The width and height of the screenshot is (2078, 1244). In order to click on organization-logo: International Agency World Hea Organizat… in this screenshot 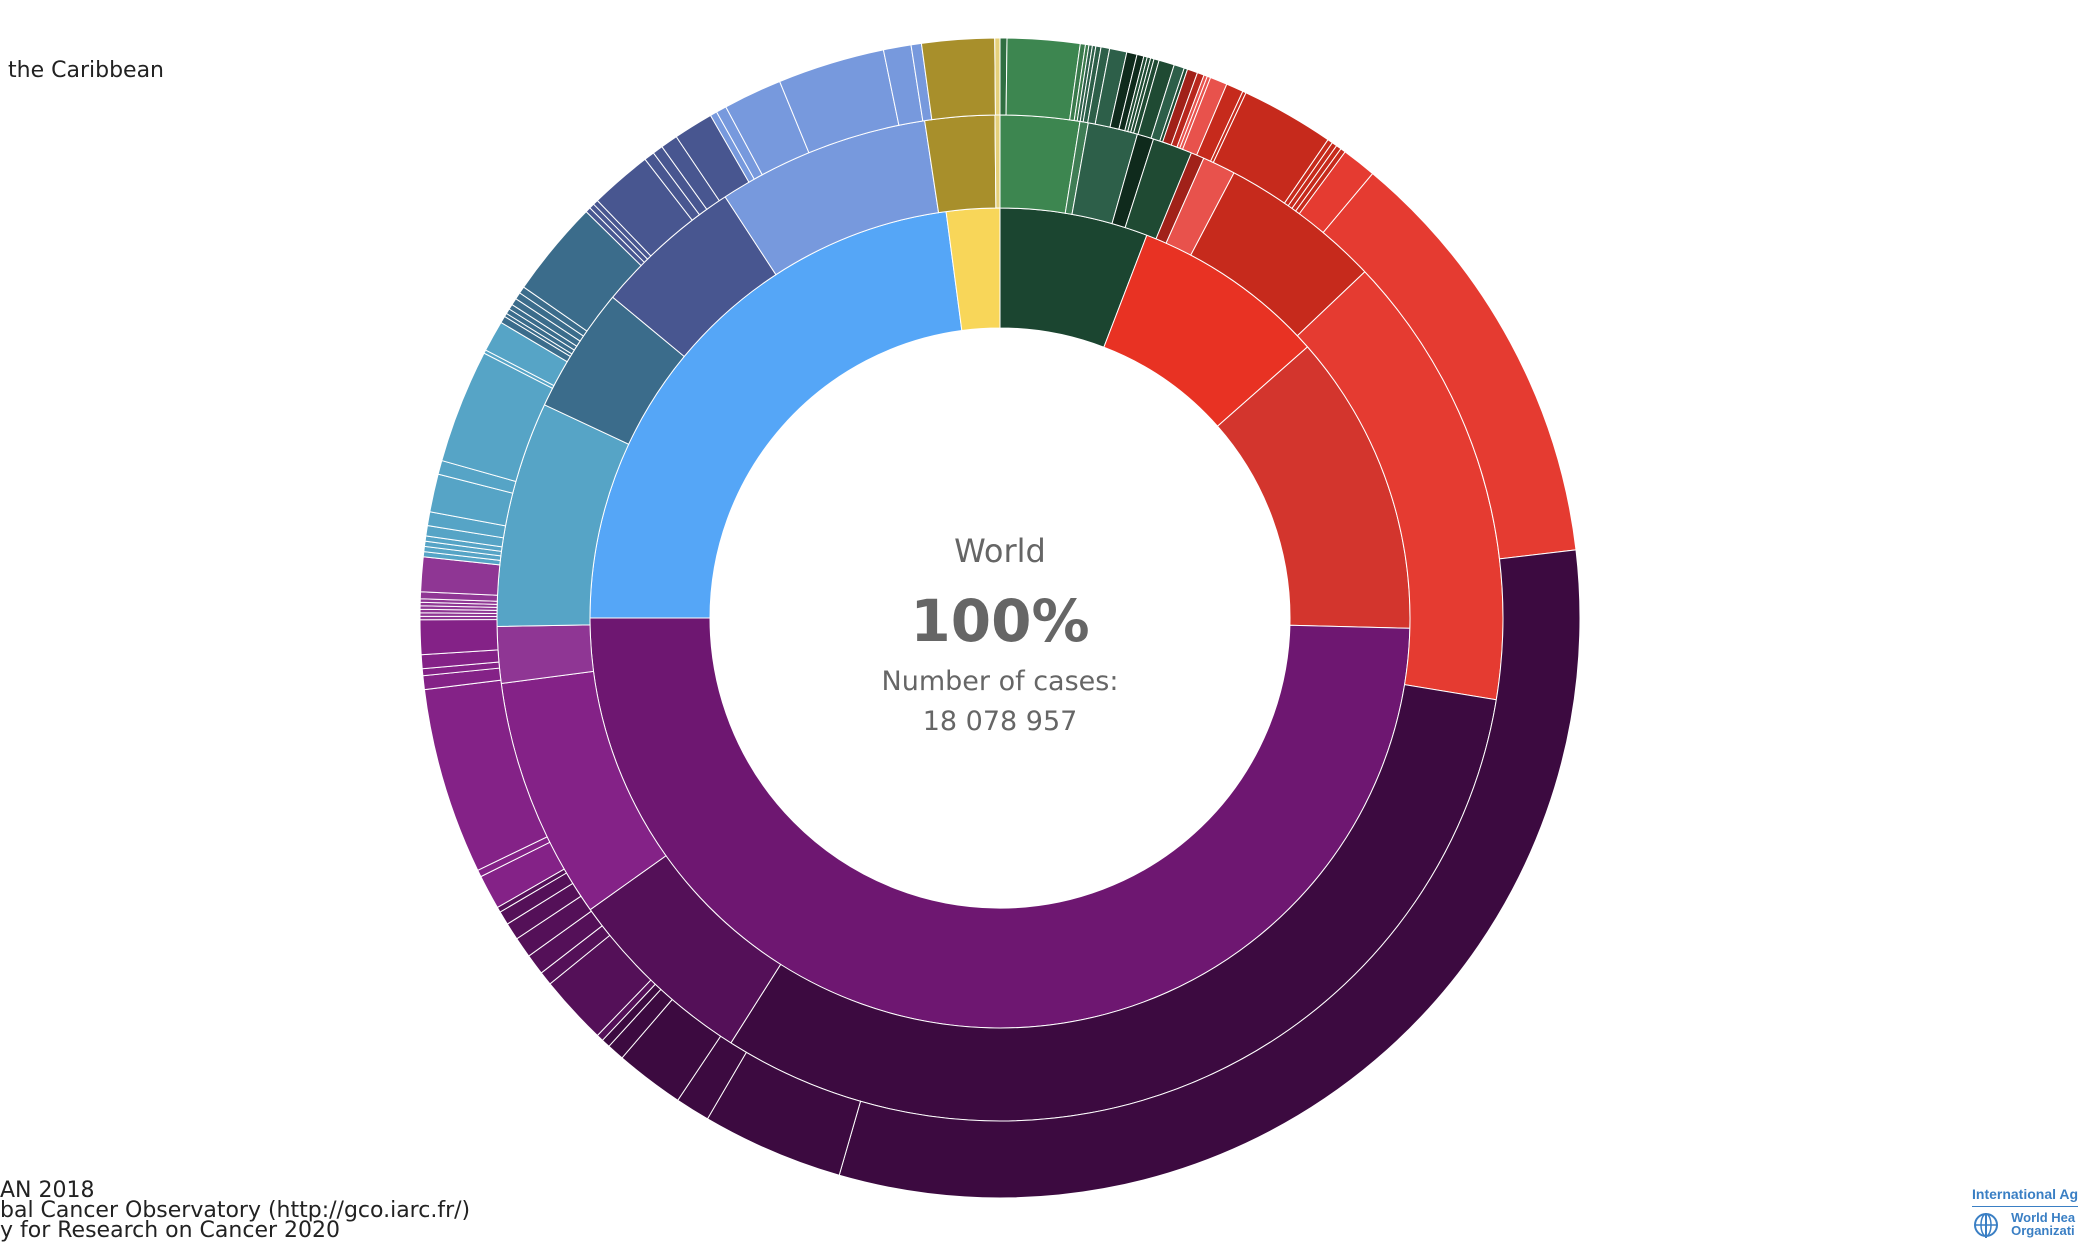, I will do `click(2025, 1215)`.